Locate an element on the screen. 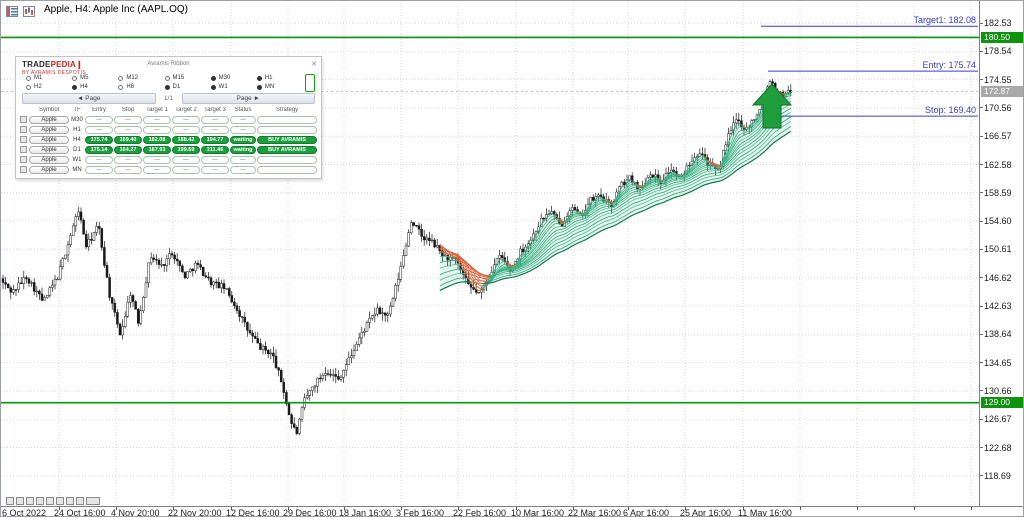  time-tick-label: 18 Jan 16:00 is located at coordinates (365, 512).